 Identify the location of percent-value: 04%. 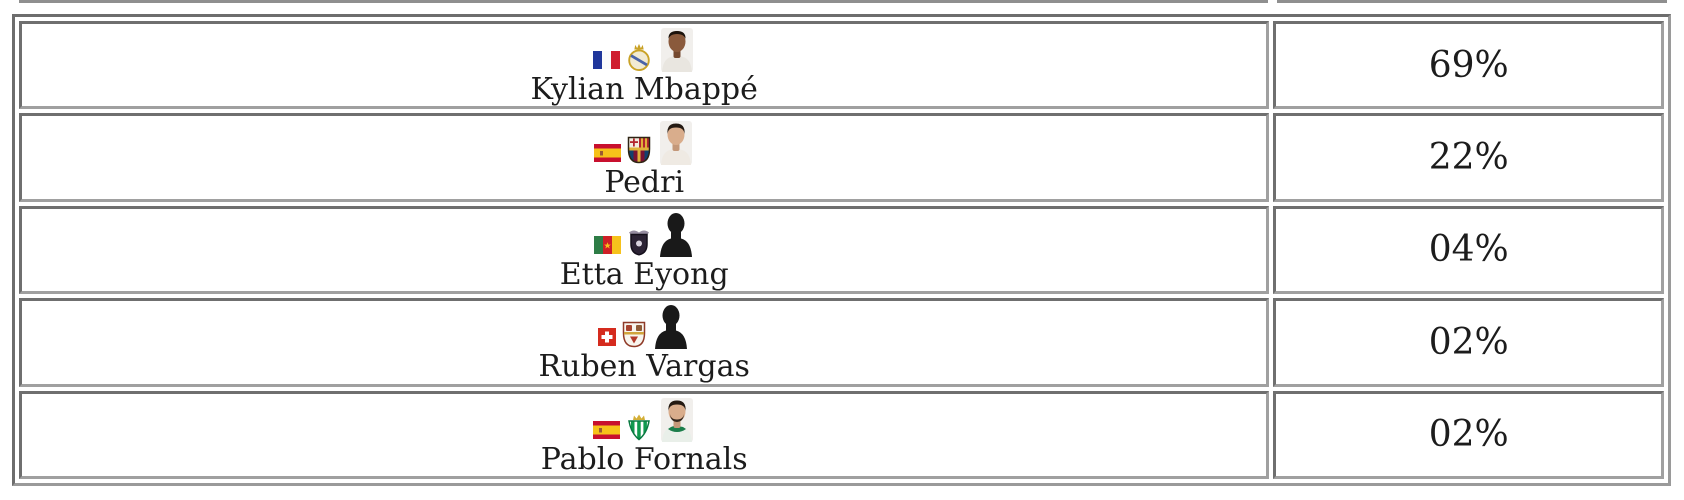
(1468, 250).